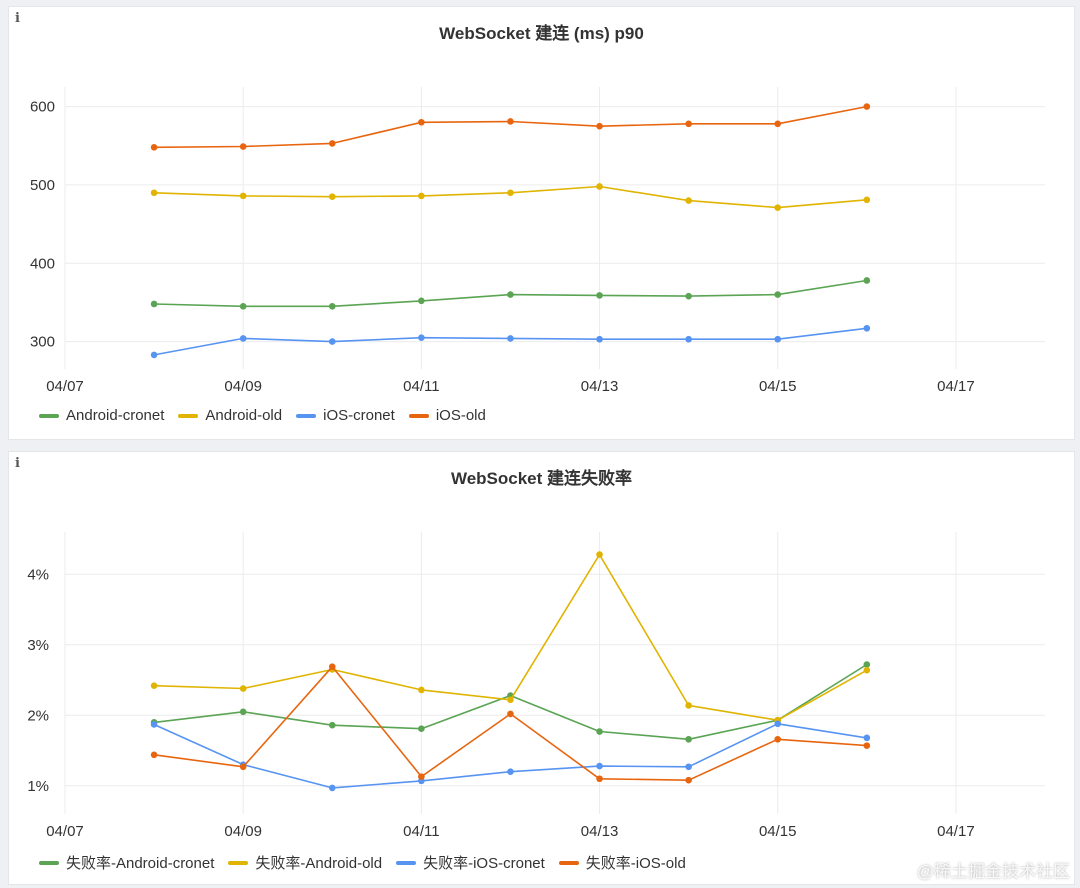  I want to click on legend-item: 失败率-iOS-cronet, so click(470, 862).